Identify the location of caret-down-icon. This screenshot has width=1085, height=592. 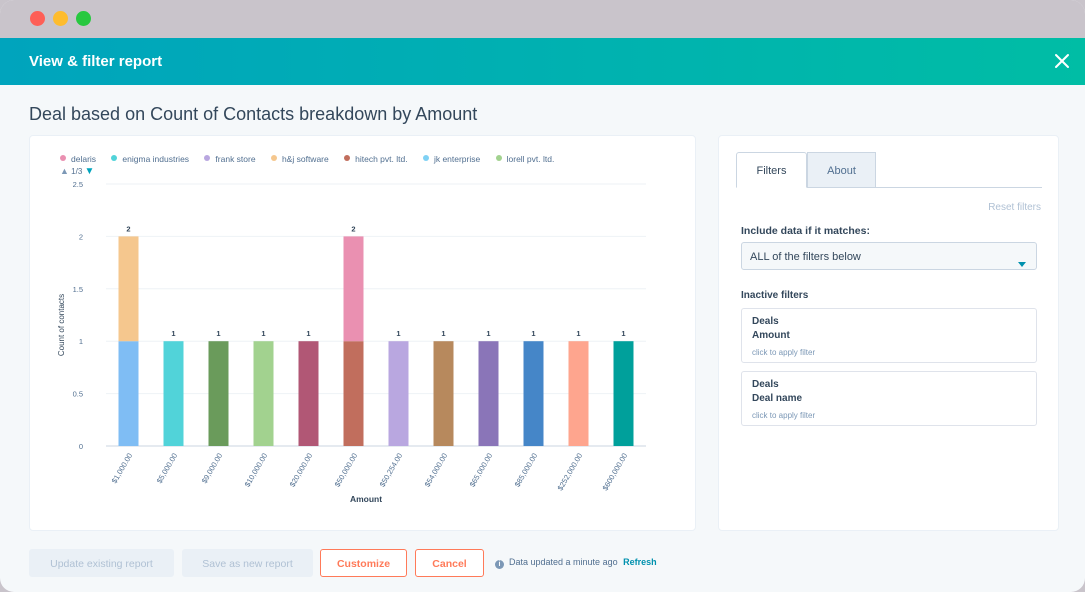
(1022, 263).